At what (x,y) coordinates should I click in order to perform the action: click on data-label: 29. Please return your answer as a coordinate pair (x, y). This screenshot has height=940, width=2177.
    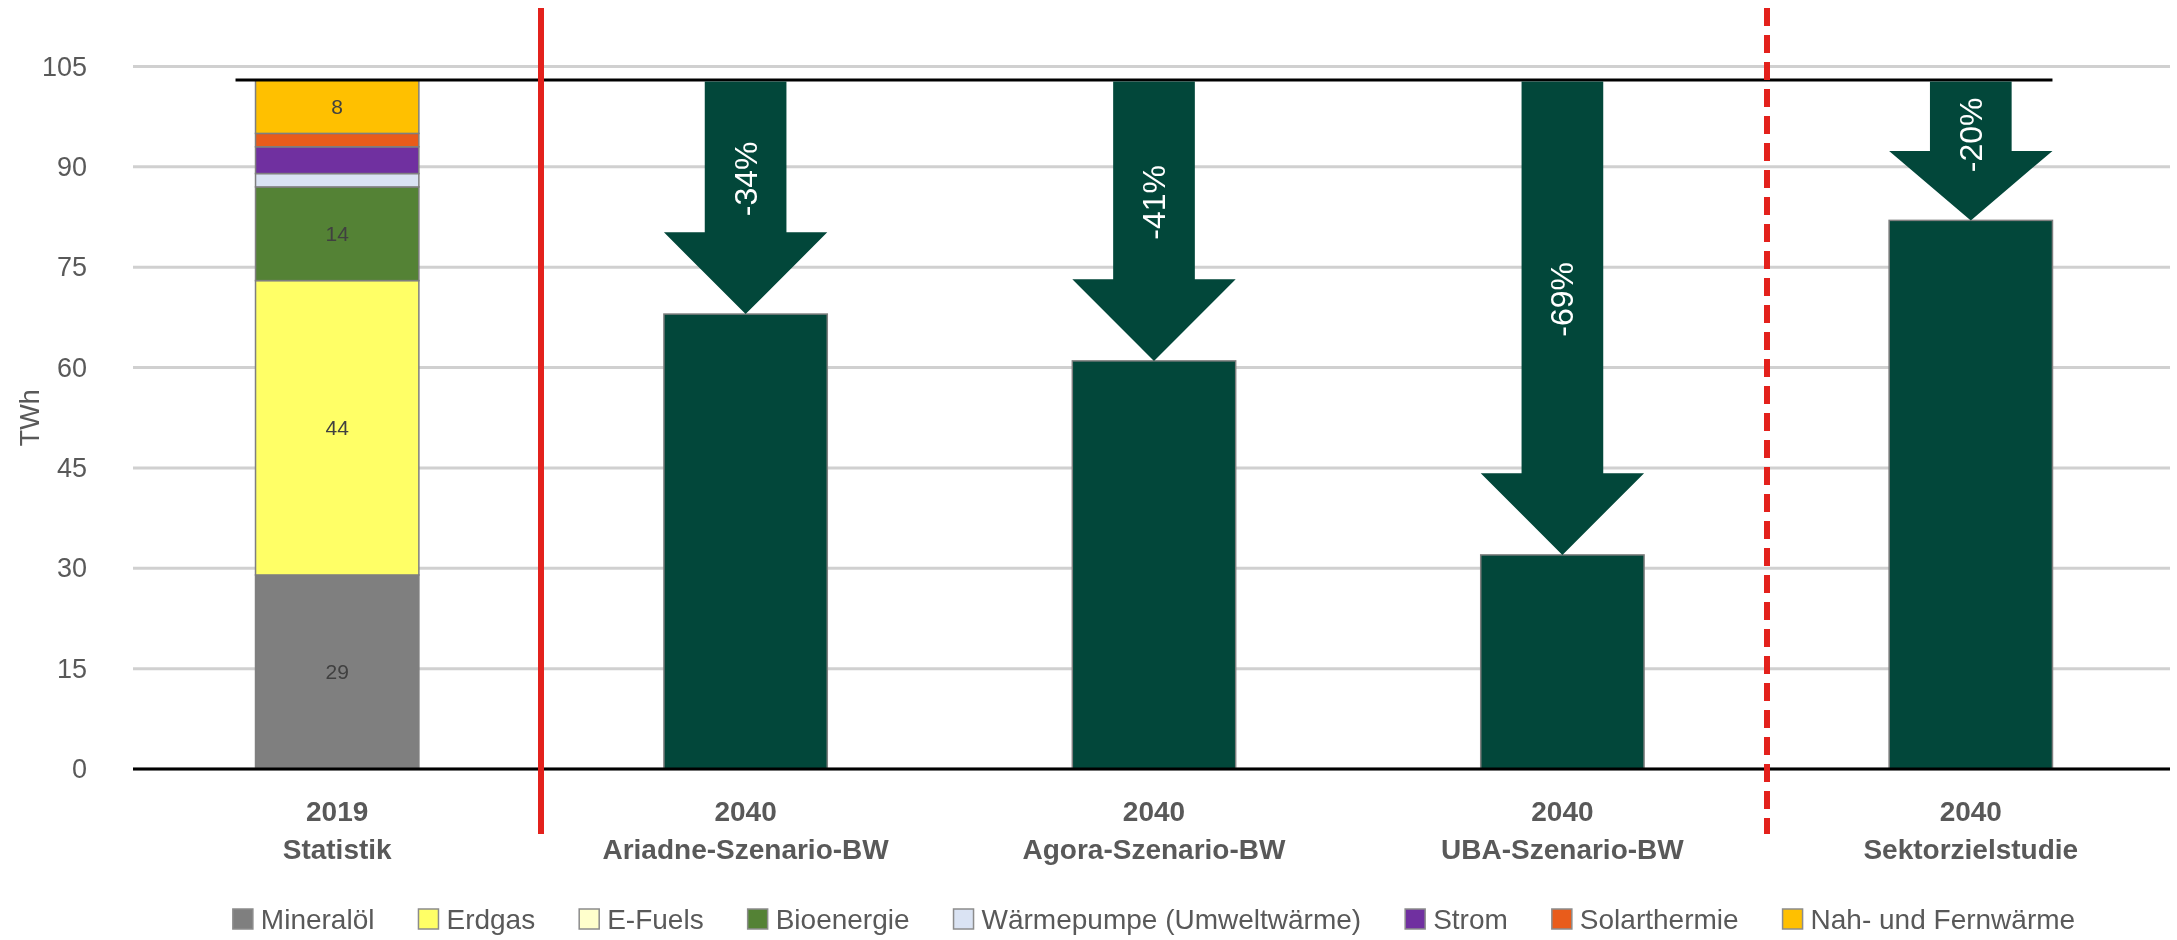
    Looking at the image, I should click on (337, 672).